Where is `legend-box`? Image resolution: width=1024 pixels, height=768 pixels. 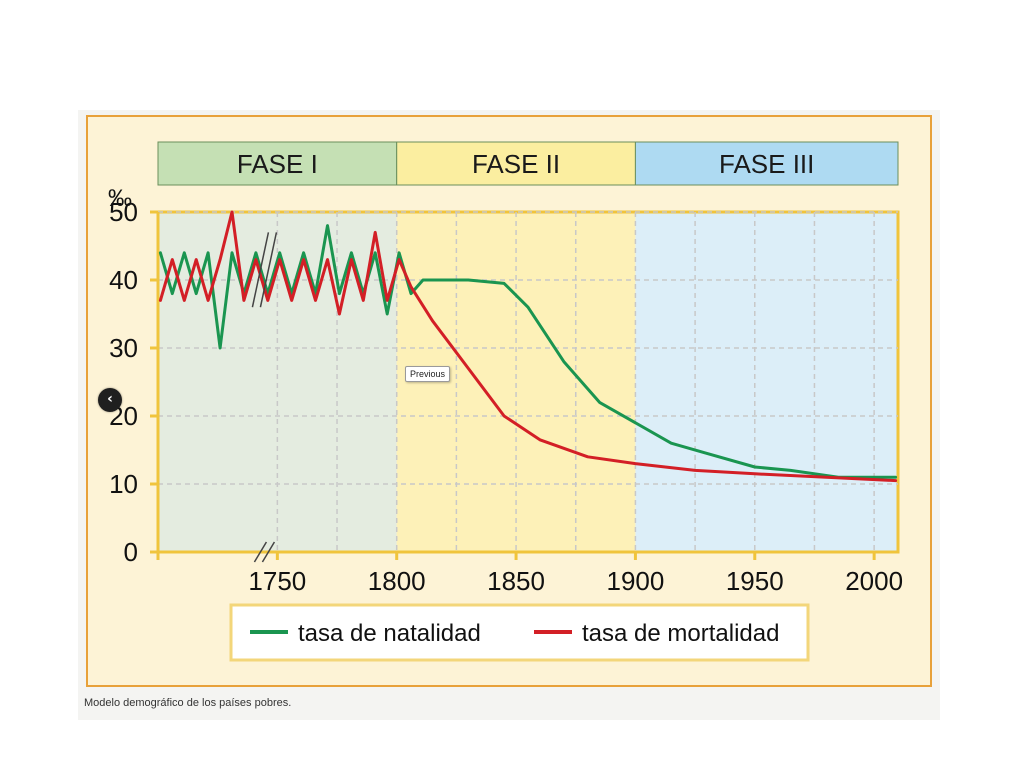 legend-box is located at coordinates (519, 632).